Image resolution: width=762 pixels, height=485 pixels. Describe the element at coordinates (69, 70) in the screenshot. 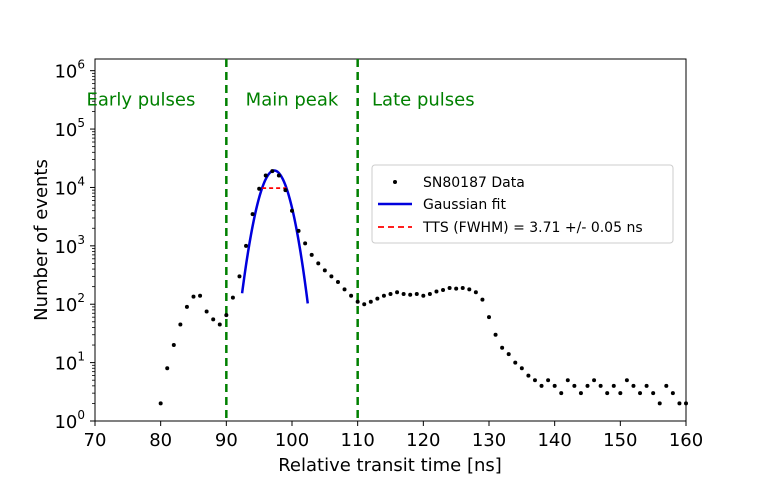

I see `y-tick-label: 10⁶` at that location.